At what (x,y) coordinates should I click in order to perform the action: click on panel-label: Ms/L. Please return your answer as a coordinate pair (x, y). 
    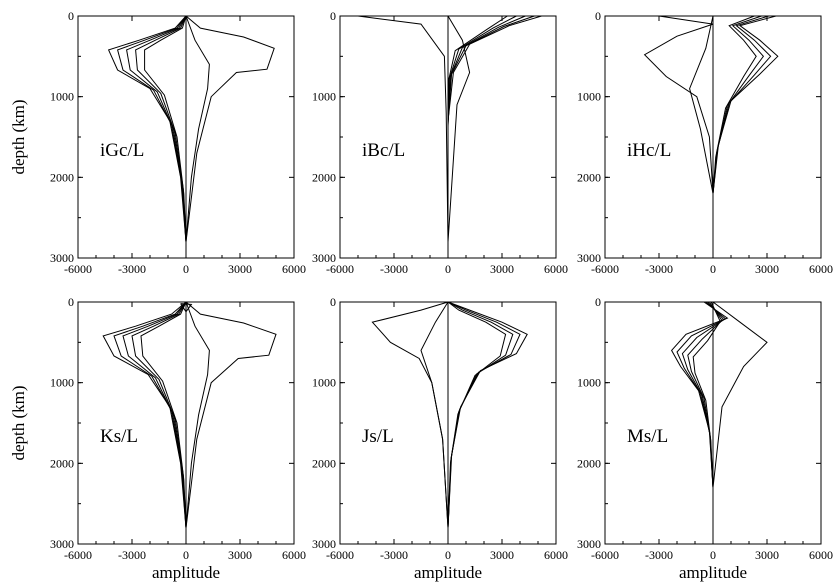
    Looking at the image, I should click on (647, 436).